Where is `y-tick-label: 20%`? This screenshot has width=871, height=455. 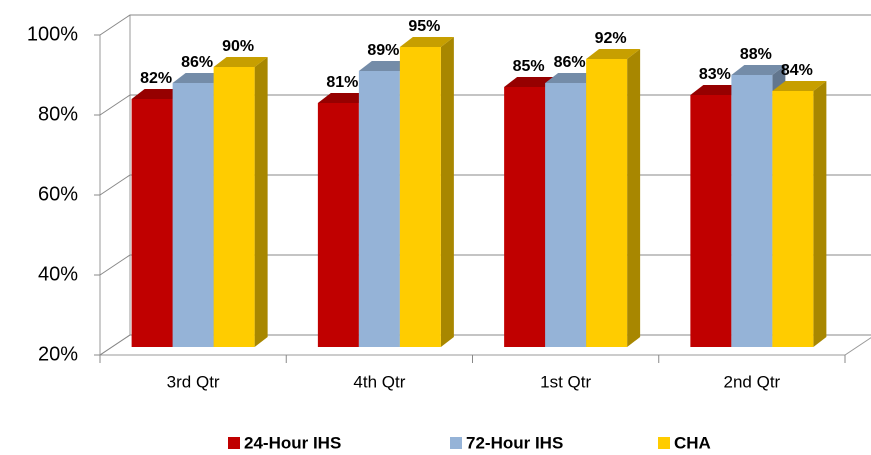
y-tick-label: 20% is located at coordinates (58, 354).